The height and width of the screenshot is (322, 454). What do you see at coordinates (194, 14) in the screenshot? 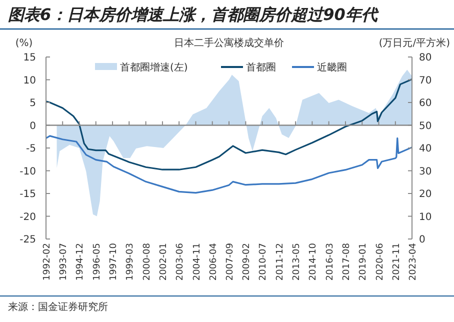
I see `chart-title: 图表6：日本房价增速上涨，首都圈房价超过90年代` at bounding box center [194, 14].